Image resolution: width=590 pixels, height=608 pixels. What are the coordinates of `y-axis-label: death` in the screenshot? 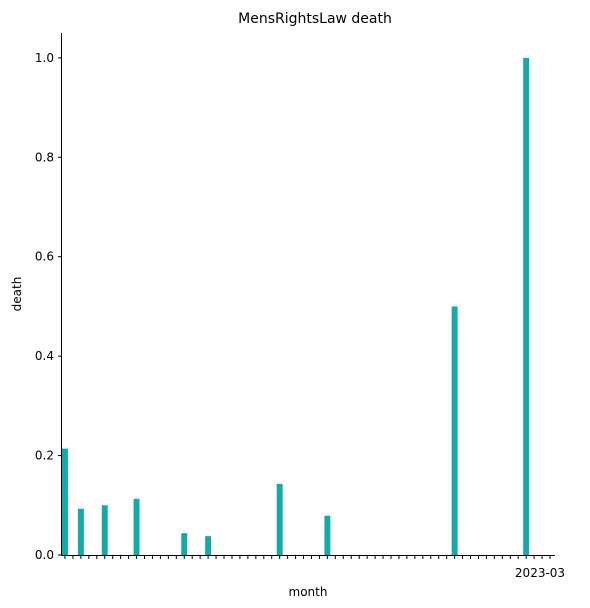 It's located at (17, 294).